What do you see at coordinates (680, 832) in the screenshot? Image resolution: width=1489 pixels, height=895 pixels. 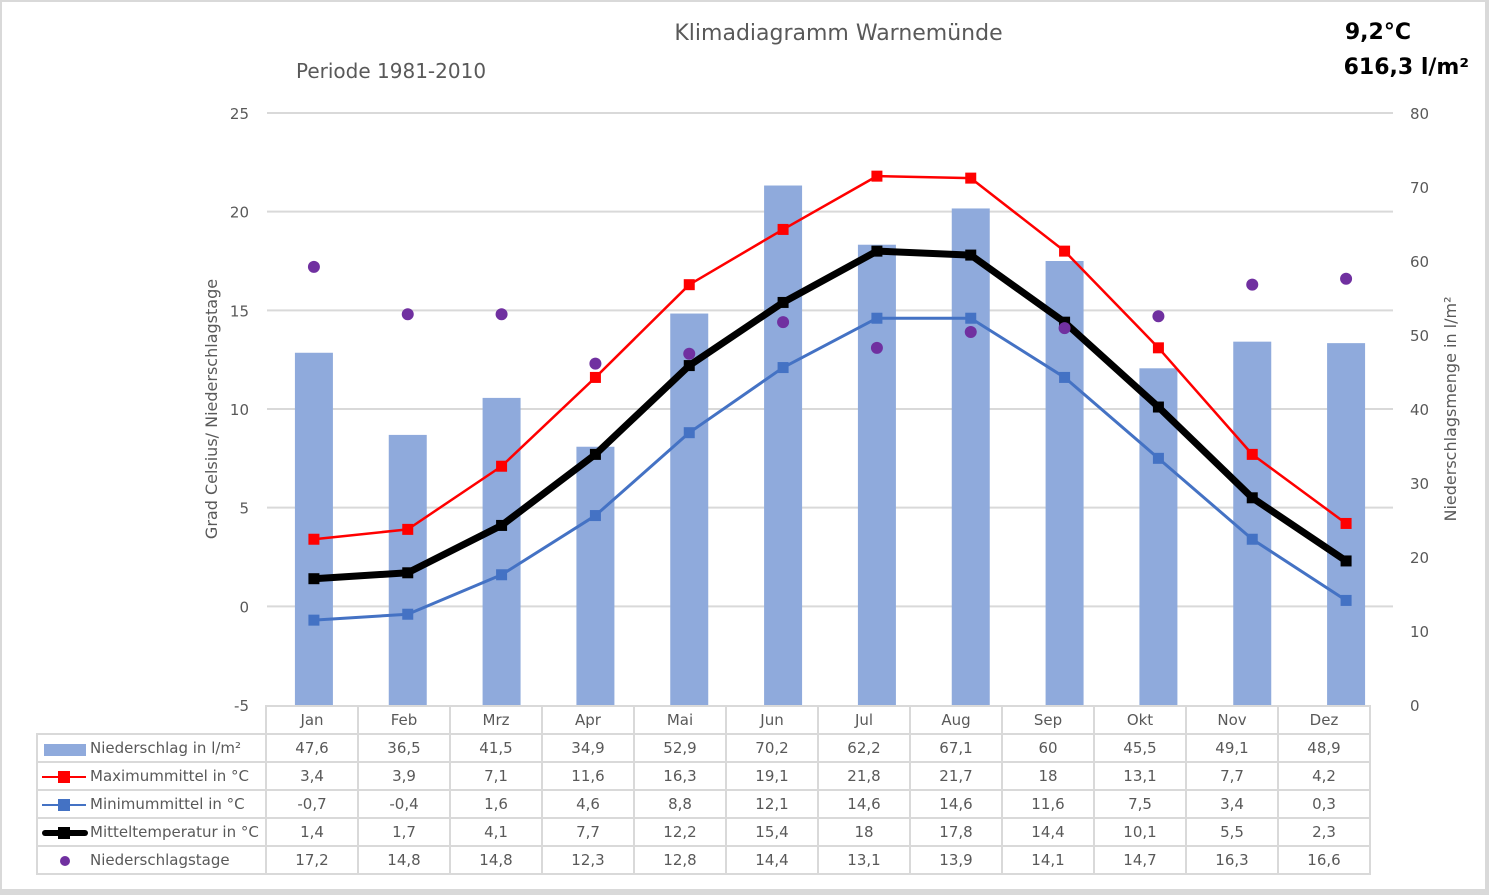 I see `table-cell: 12,2` at bounding box center [680, 832].